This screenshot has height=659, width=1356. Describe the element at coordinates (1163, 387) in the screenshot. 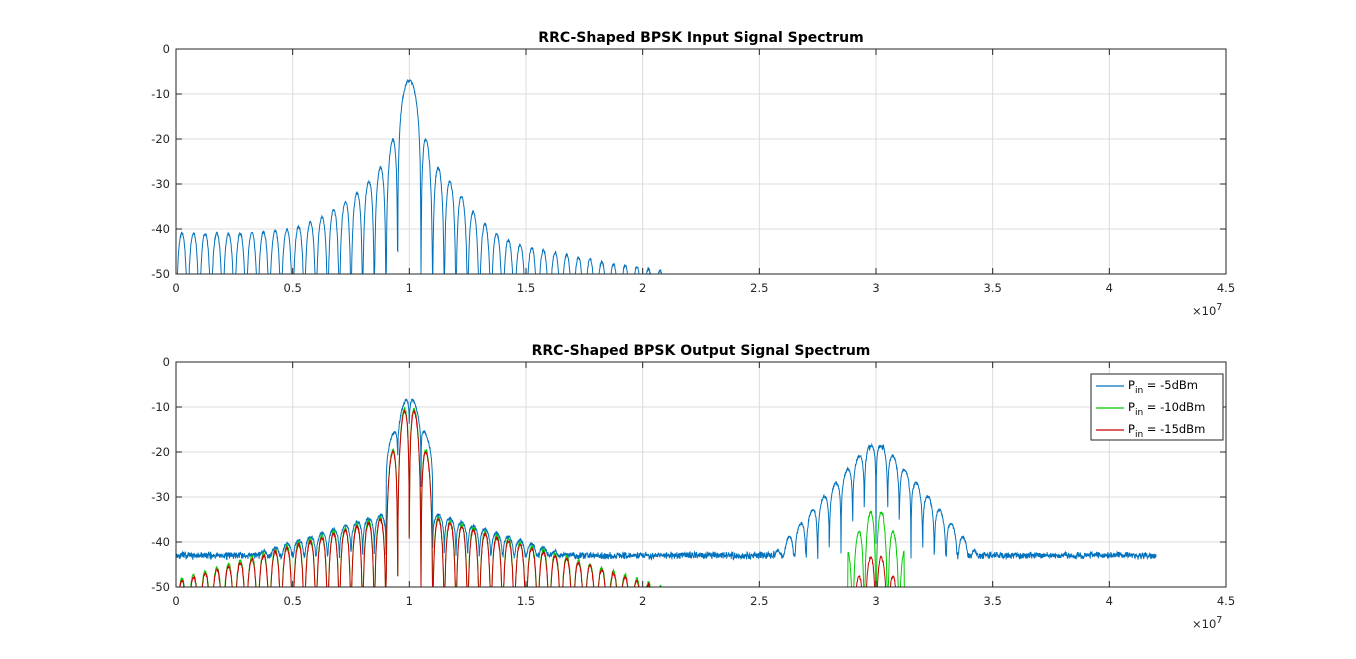

I see `legend-label-5dbm: Pin = -5dBm` at that location.